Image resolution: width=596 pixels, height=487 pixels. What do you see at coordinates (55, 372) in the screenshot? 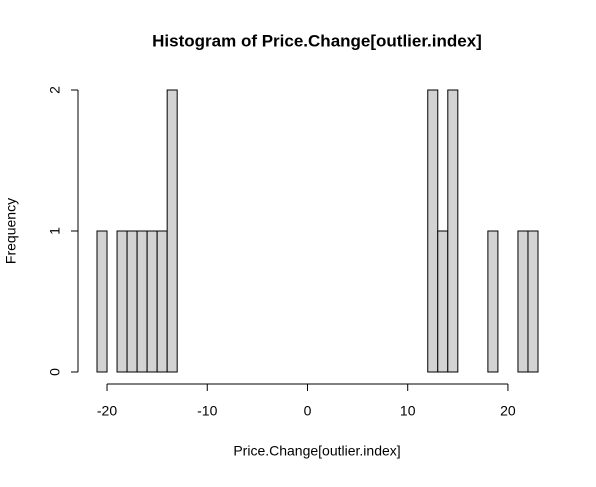
I see `y-tick-label: 0` at bounding box center [55, 372].